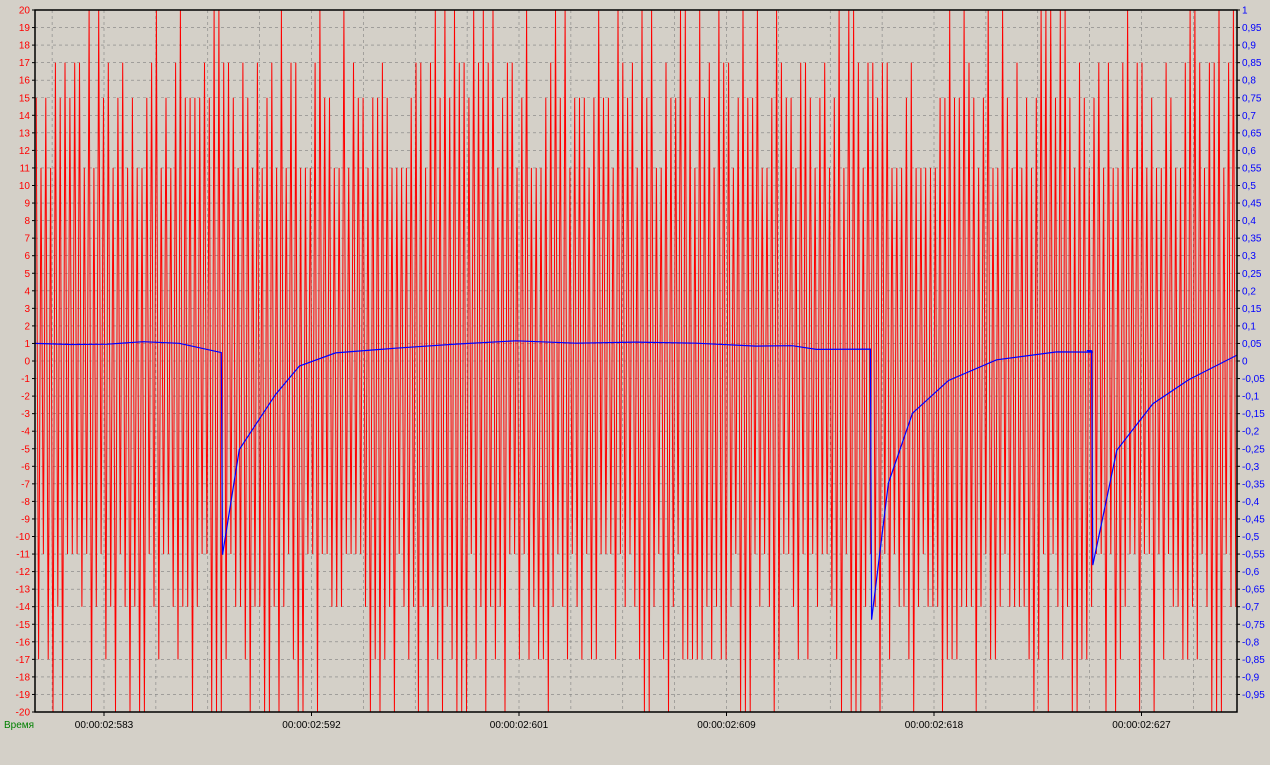  What do you see at coordinates (1141, 725) in the screenshot?
I see `x-tick-label: 00:00:02:627` at bounding box center [1141, 725].